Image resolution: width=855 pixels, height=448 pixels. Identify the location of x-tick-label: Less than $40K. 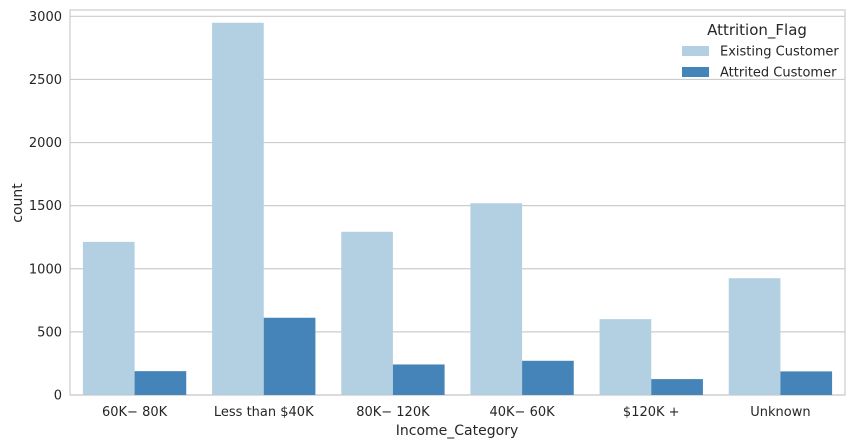
(264, 412).